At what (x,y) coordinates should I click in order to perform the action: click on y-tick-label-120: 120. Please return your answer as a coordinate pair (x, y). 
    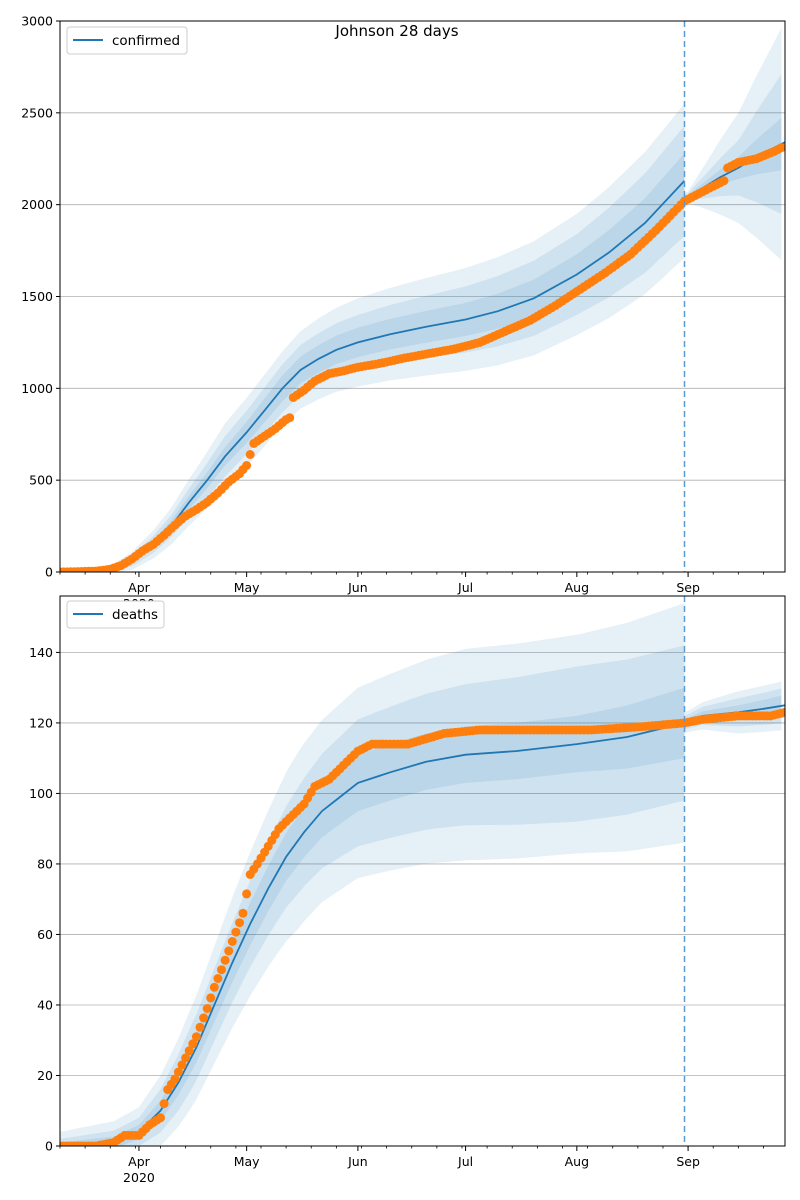
    Looking at the image, I should click on (41, 722).